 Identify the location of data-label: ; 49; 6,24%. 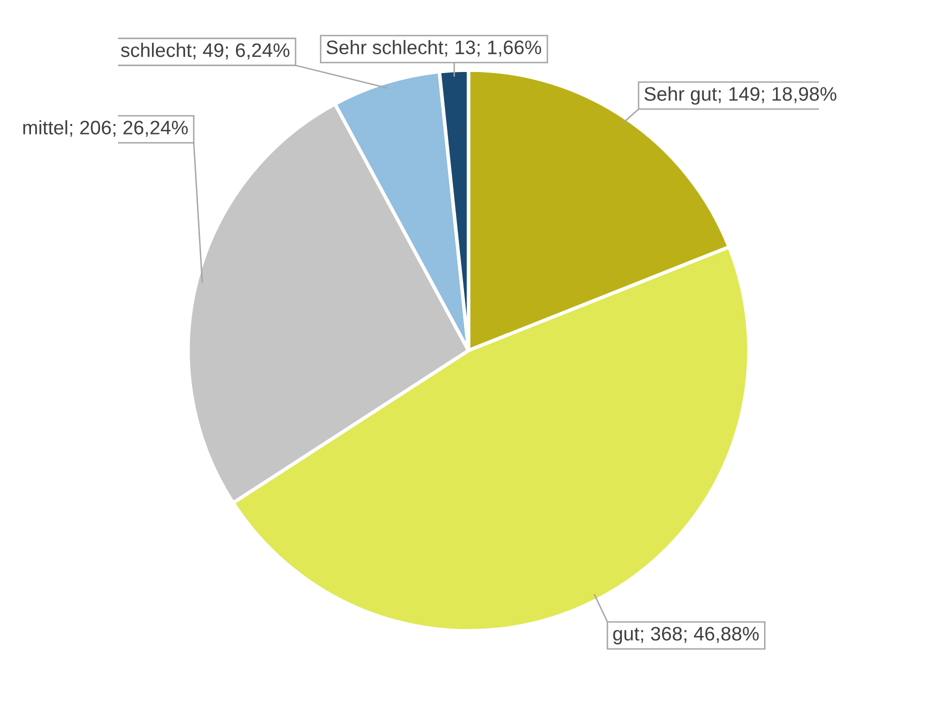
(241, 51).